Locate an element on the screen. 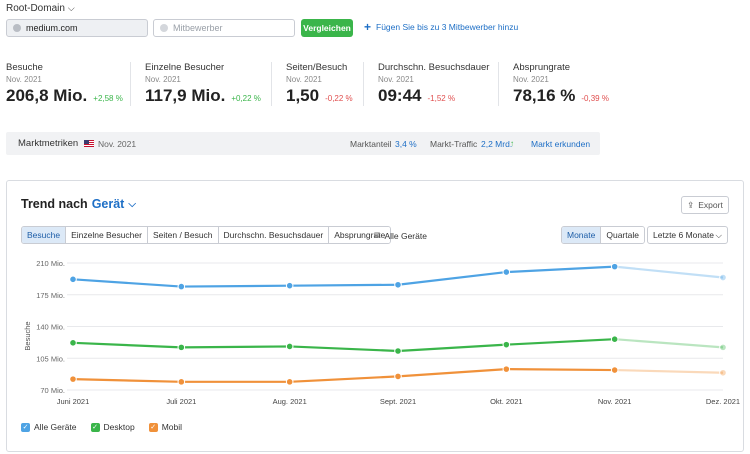 The height and width of the screenshot is (454, 750). add-competitors-link: + Fügen Sie bis zu 3 Mitbewerber hinzu is located at coordinates (441, 27).